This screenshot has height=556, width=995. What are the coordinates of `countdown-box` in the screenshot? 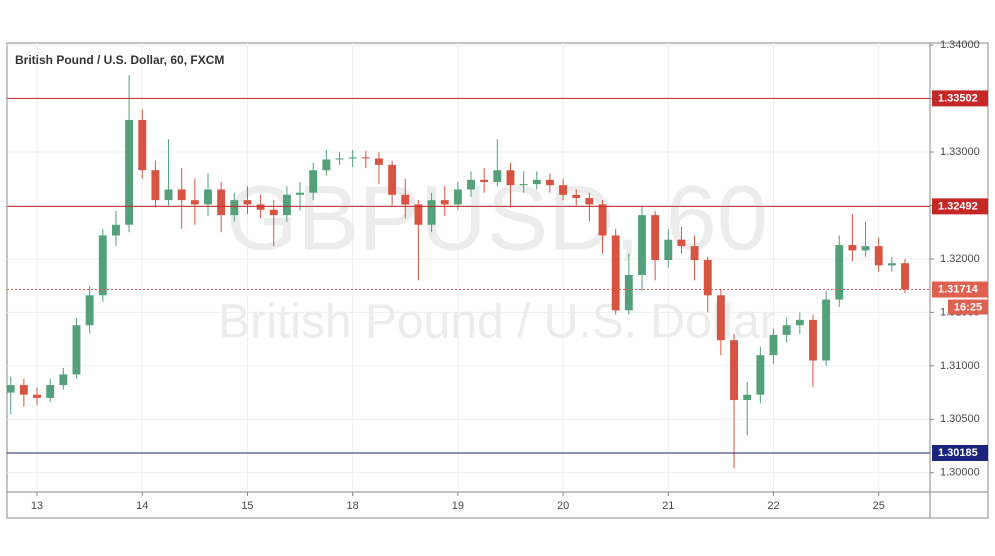 It's located at (968, 307).